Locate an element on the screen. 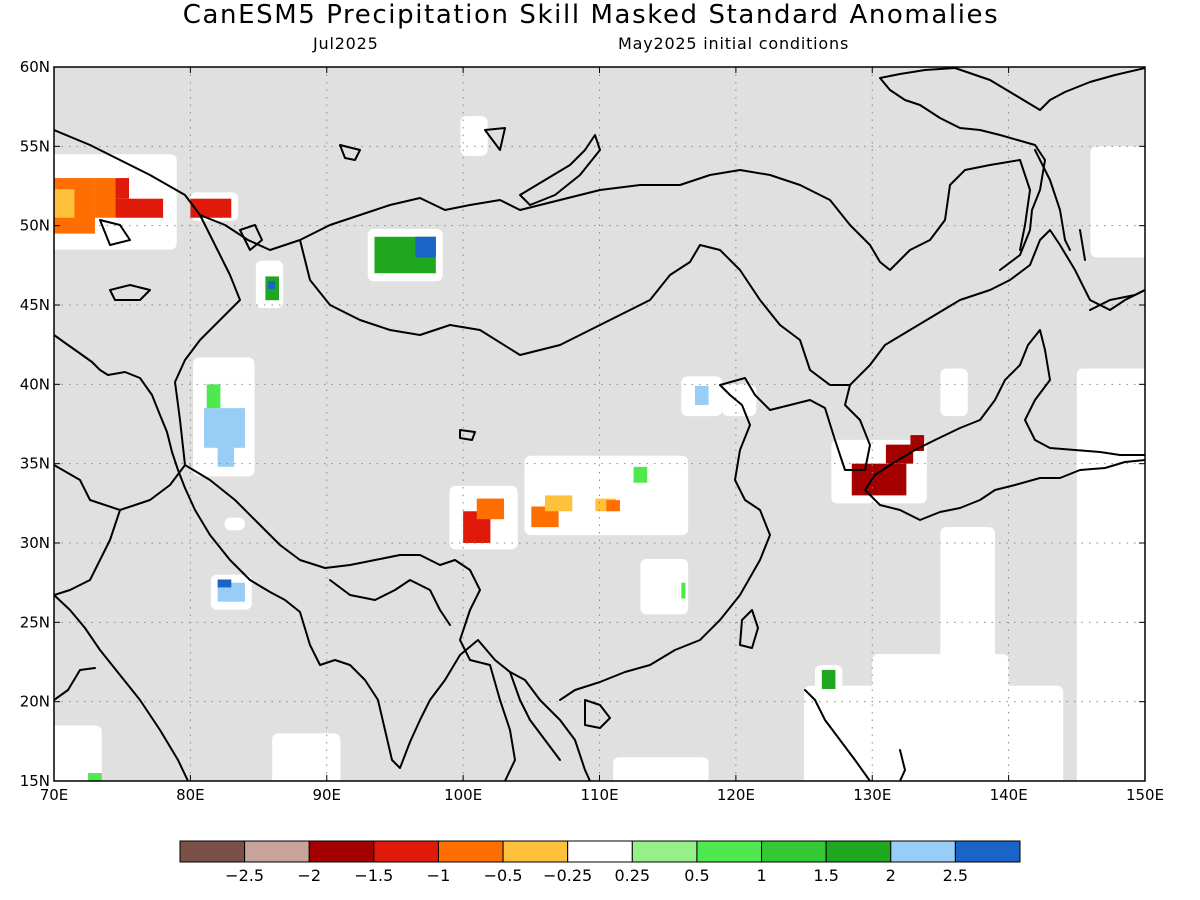  colorbar-label: 2 is located at coordinates (891, 875).